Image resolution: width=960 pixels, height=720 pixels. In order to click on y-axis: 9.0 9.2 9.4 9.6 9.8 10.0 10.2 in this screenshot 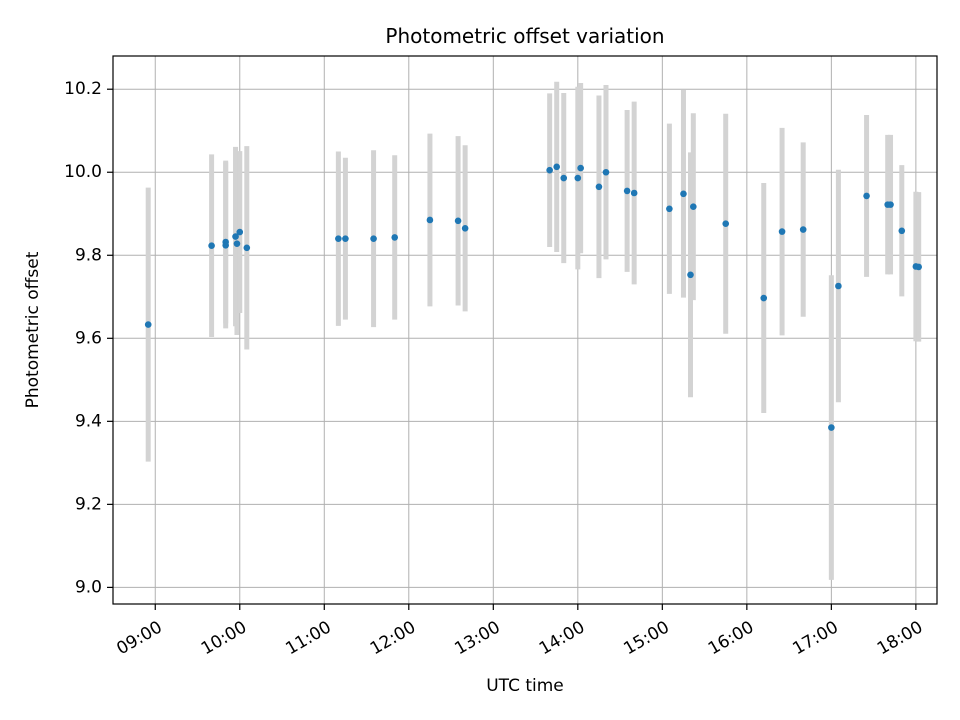, I will do `click(88, 338)`.